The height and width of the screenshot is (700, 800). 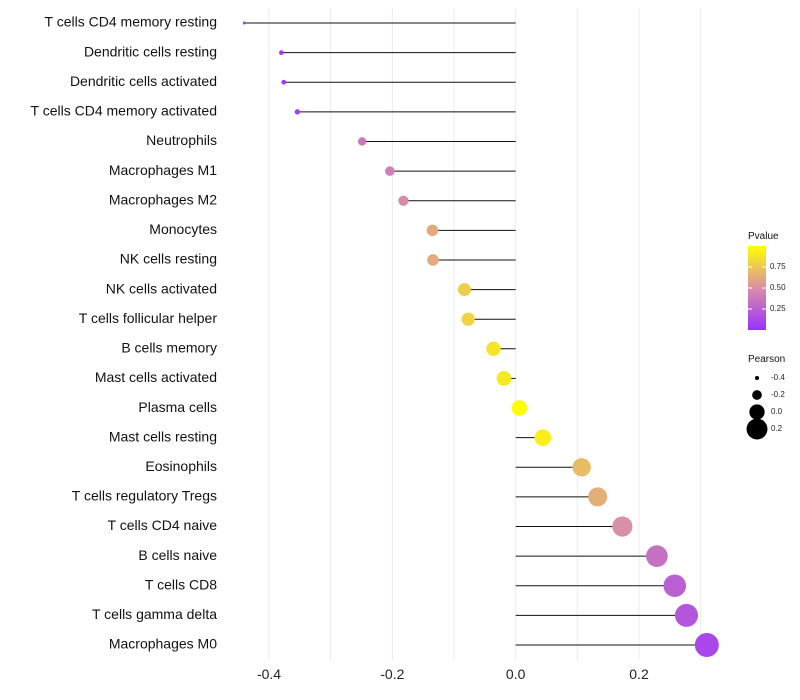 What do you see at coordinates (763, 236) in the screenshot?
I see `pvalue-legend-title: Pvalue` at bounding box center [763, 236].